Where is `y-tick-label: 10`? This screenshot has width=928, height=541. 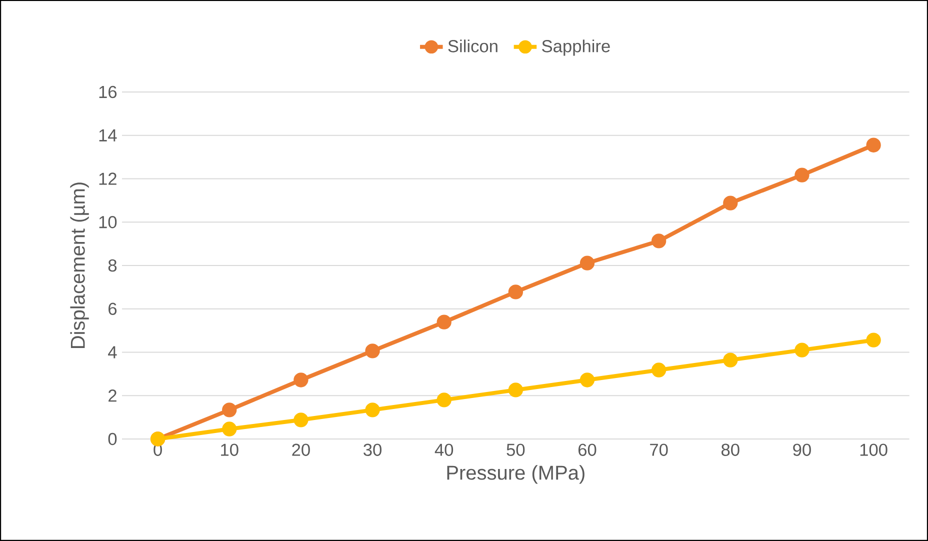
y-tick-label: 10 is located at coordinates (108, 222).